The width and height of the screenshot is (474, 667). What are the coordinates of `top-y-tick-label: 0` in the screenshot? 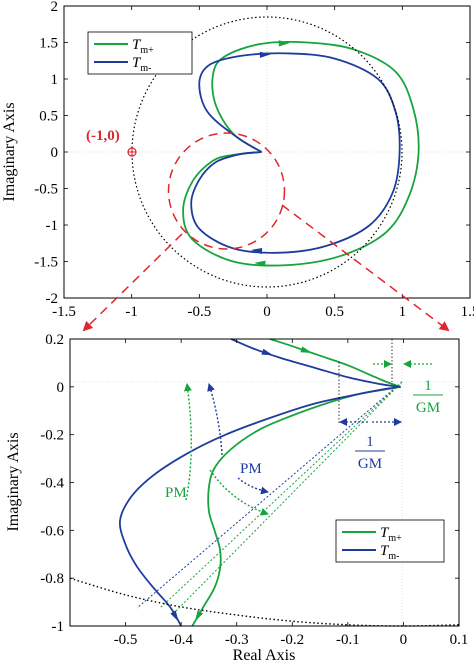 It's located at (55, 153).